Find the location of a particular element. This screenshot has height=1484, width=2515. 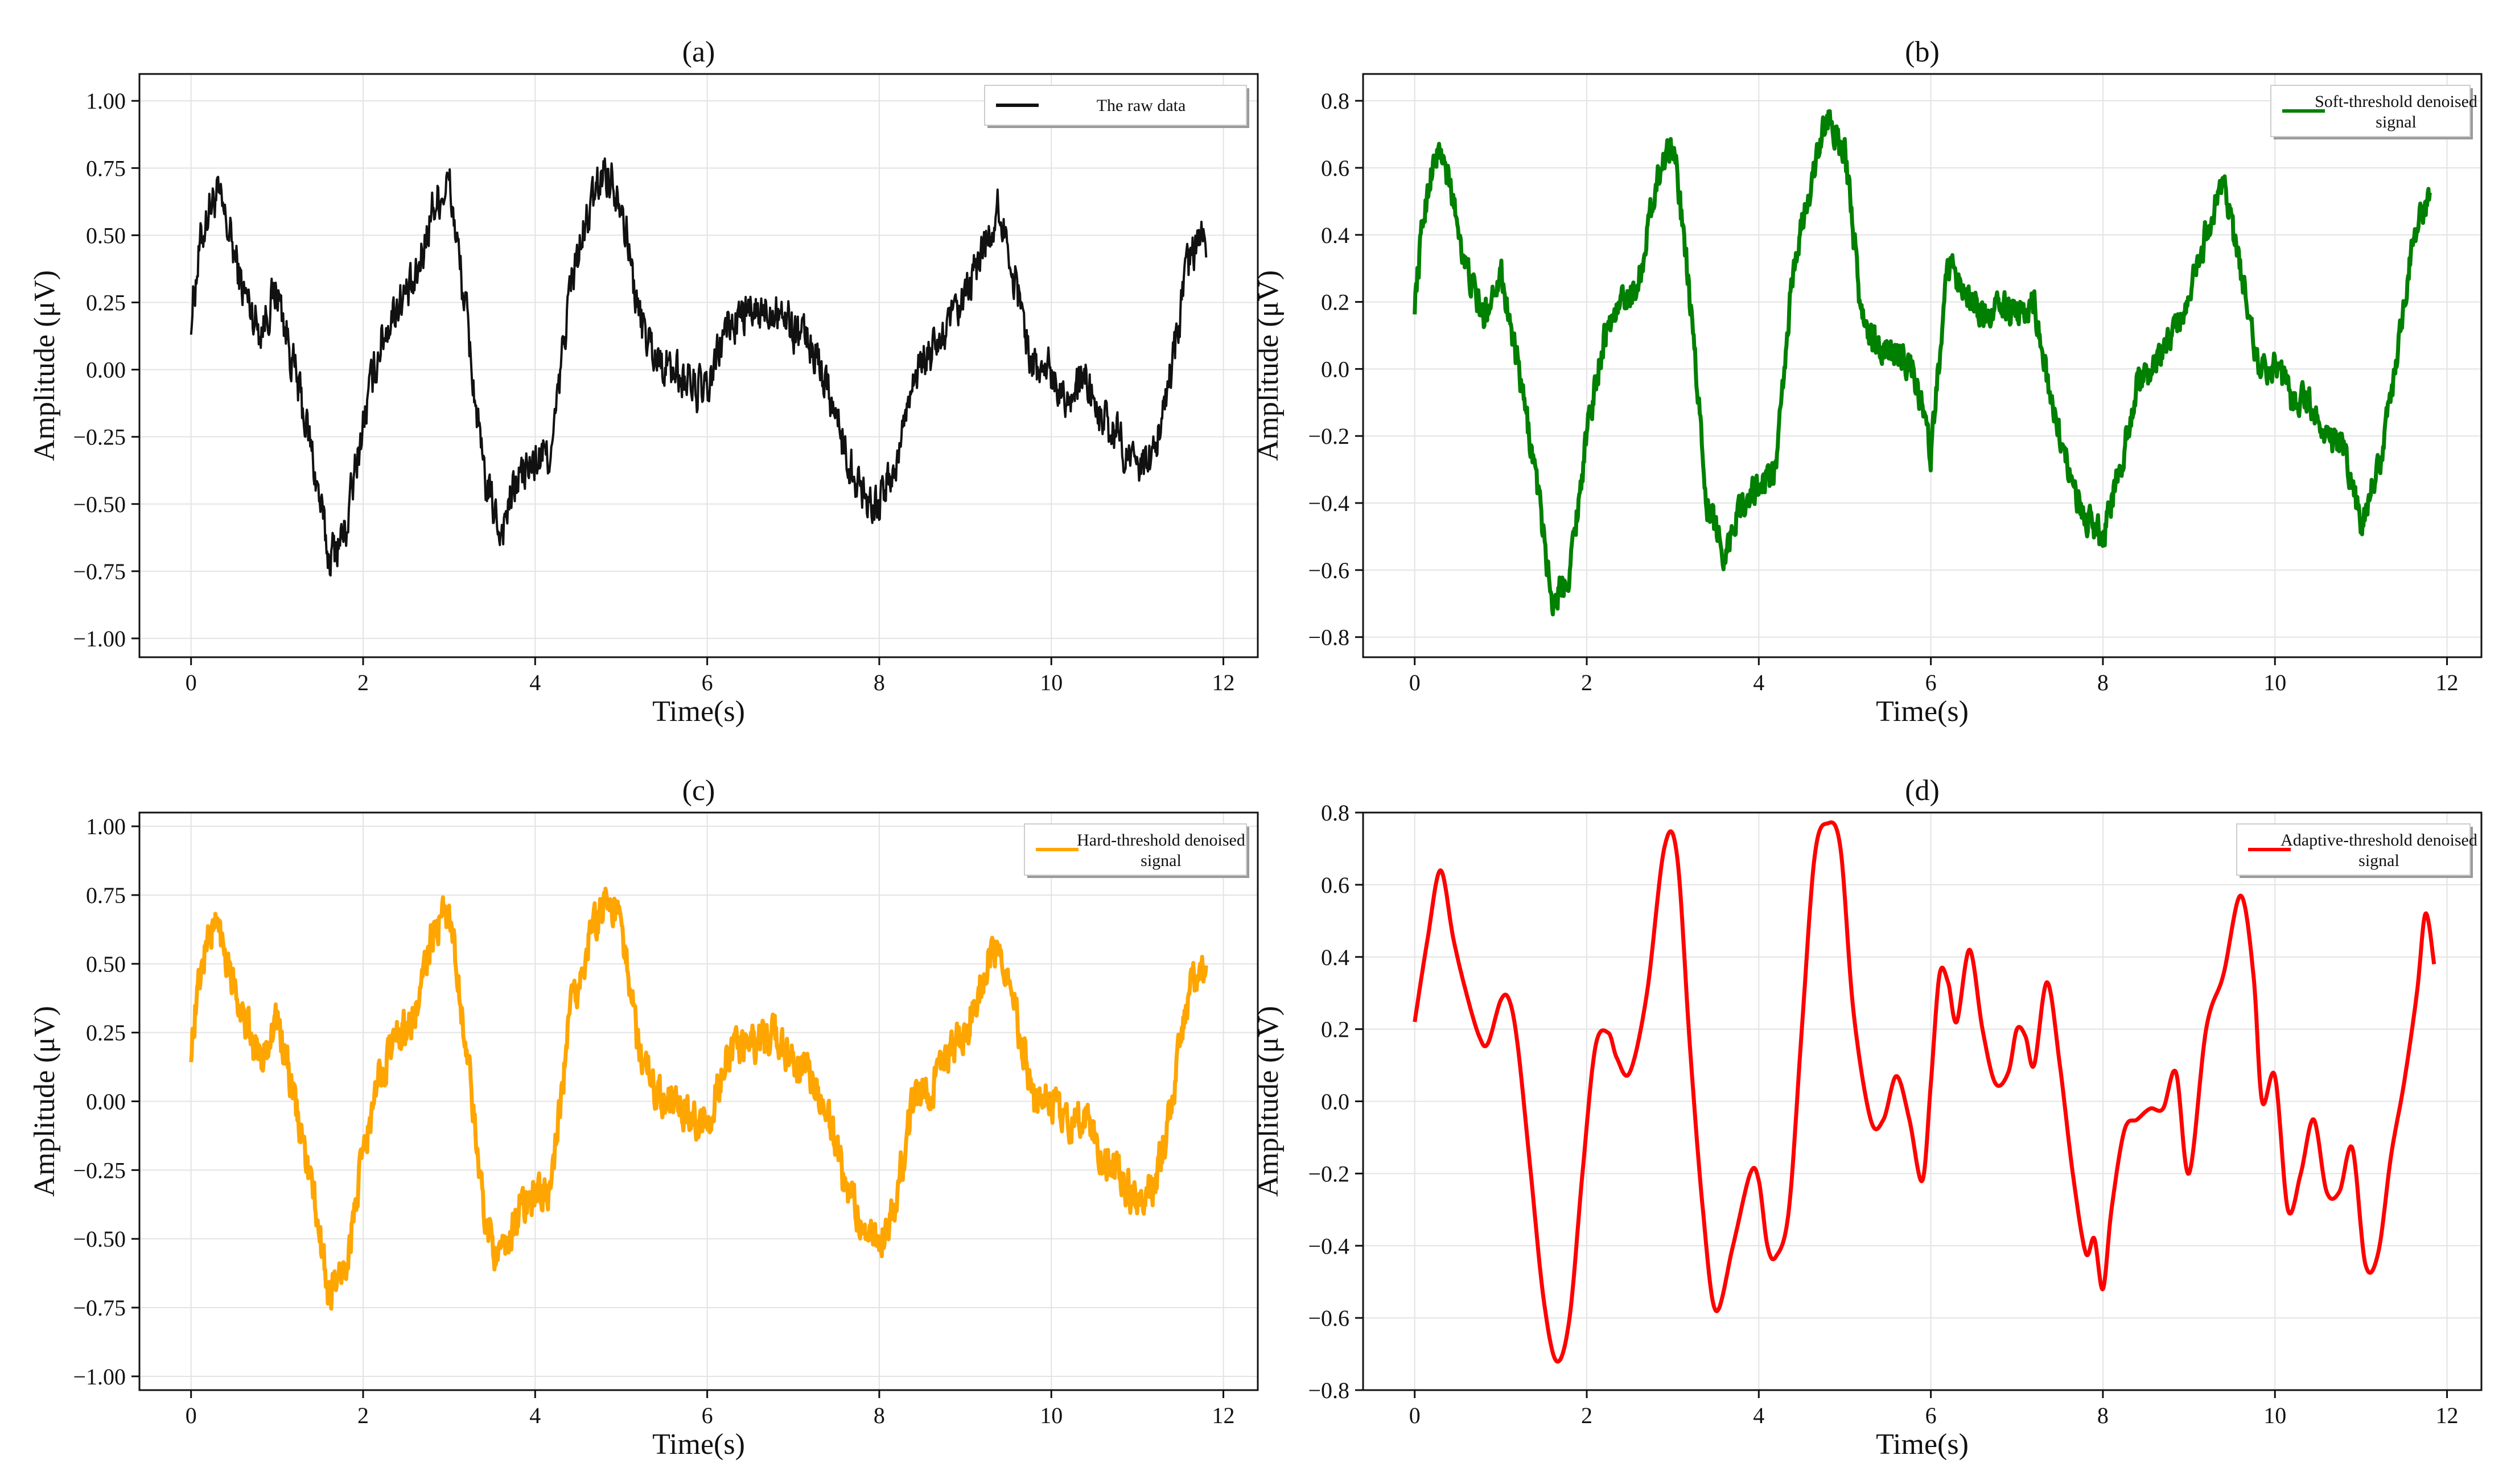

legend-label-line-1: Hard-threshold denoised is located at coordinates (1161, 840).